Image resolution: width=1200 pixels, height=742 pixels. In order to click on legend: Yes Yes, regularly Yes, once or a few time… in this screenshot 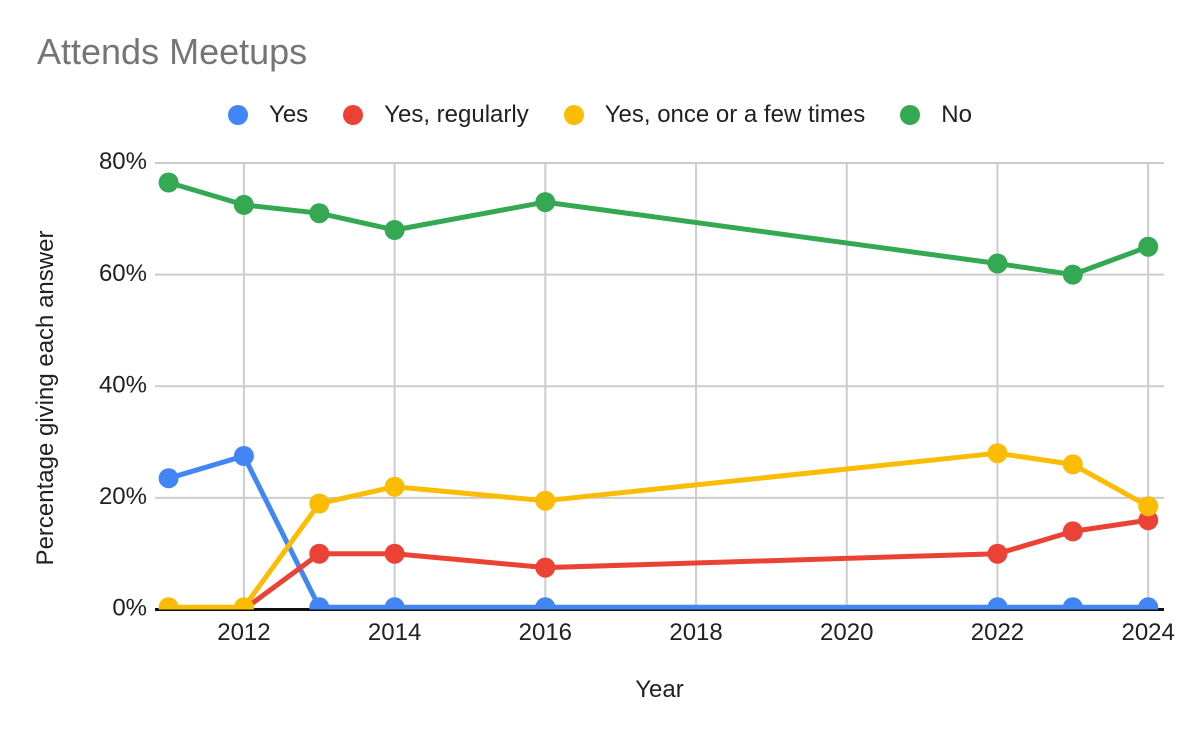, I will do `click(600, 115)`.